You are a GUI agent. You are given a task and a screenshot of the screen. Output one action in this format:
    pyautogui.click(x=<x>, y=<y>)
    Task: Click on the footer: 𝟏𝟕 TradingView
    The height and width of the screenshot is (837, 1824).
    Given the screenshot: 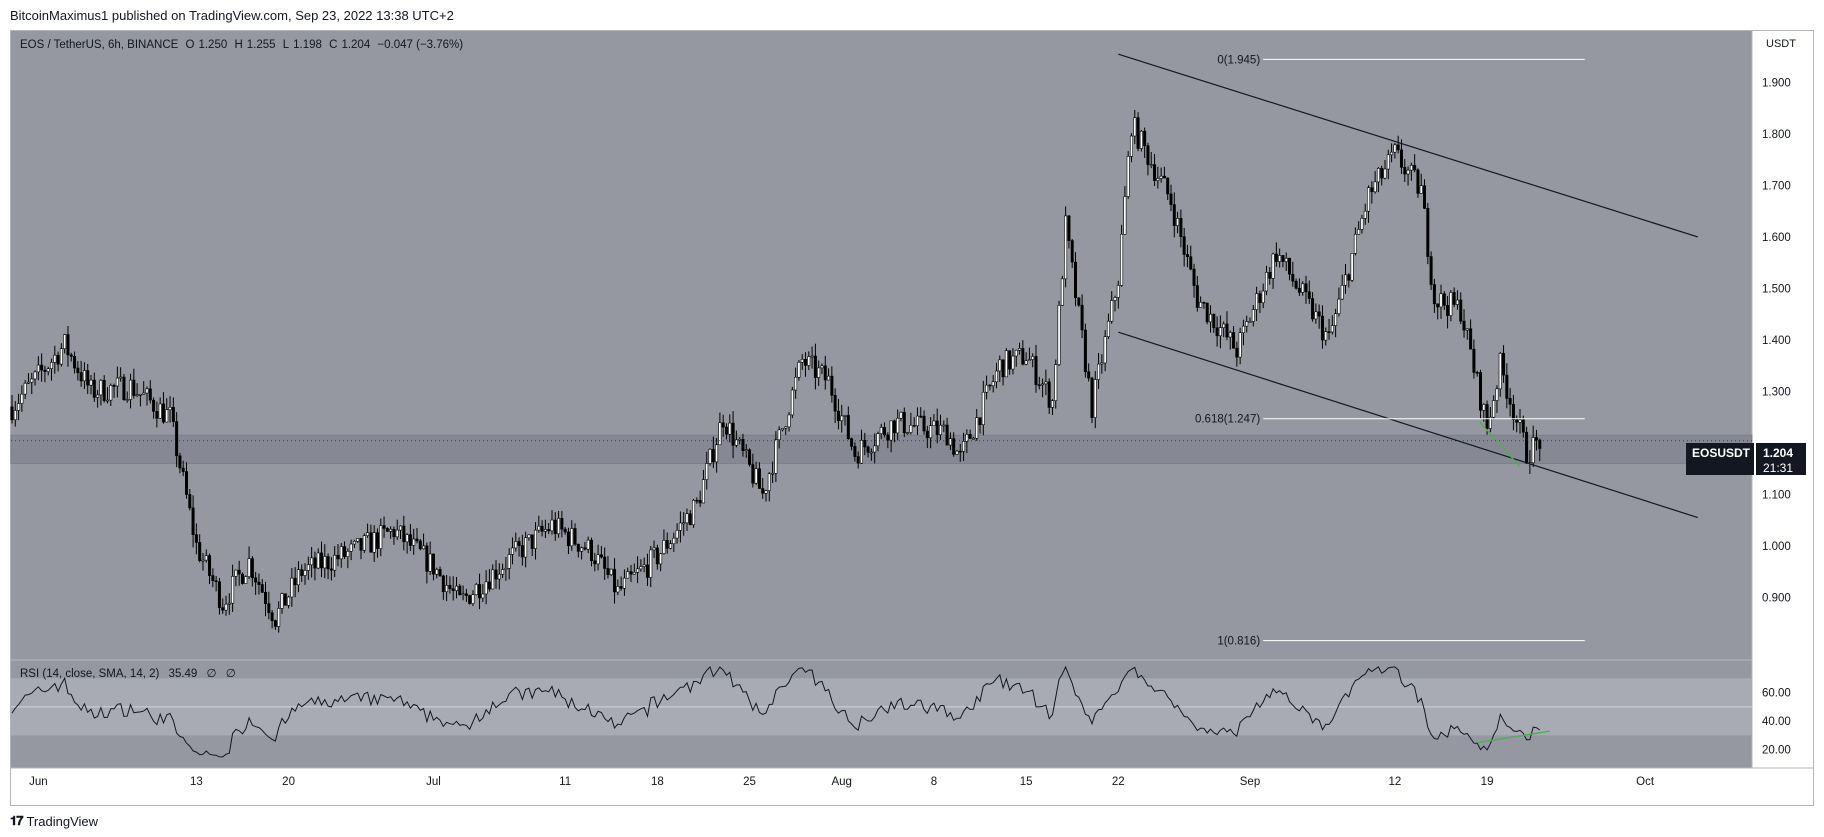 What is the action you would take?
    pyautogui.click(x=54, y=821)
    